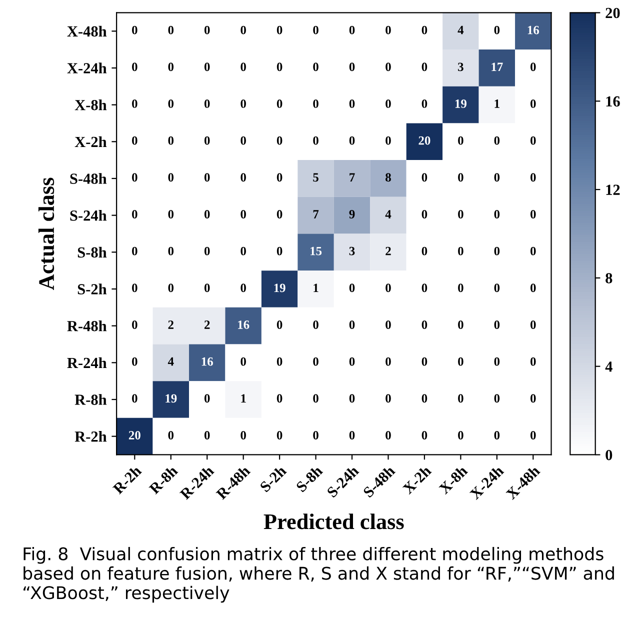  Describe the element at coordinates (87, 68) in the screenshot. I see `y-tick-label: X-24h` at that location.